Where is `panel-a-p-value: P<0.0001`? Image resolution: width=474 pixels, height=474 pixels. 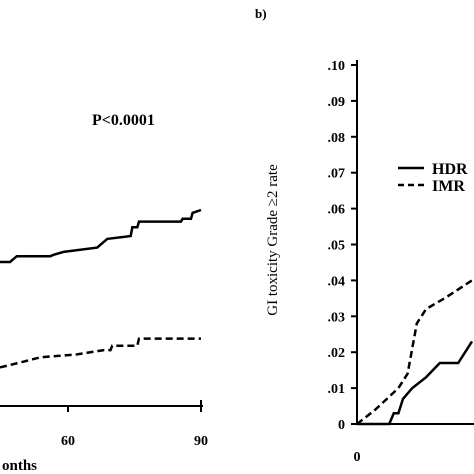 panel-a-p-value: P<0.0001 is located at coordinates (123, 120).